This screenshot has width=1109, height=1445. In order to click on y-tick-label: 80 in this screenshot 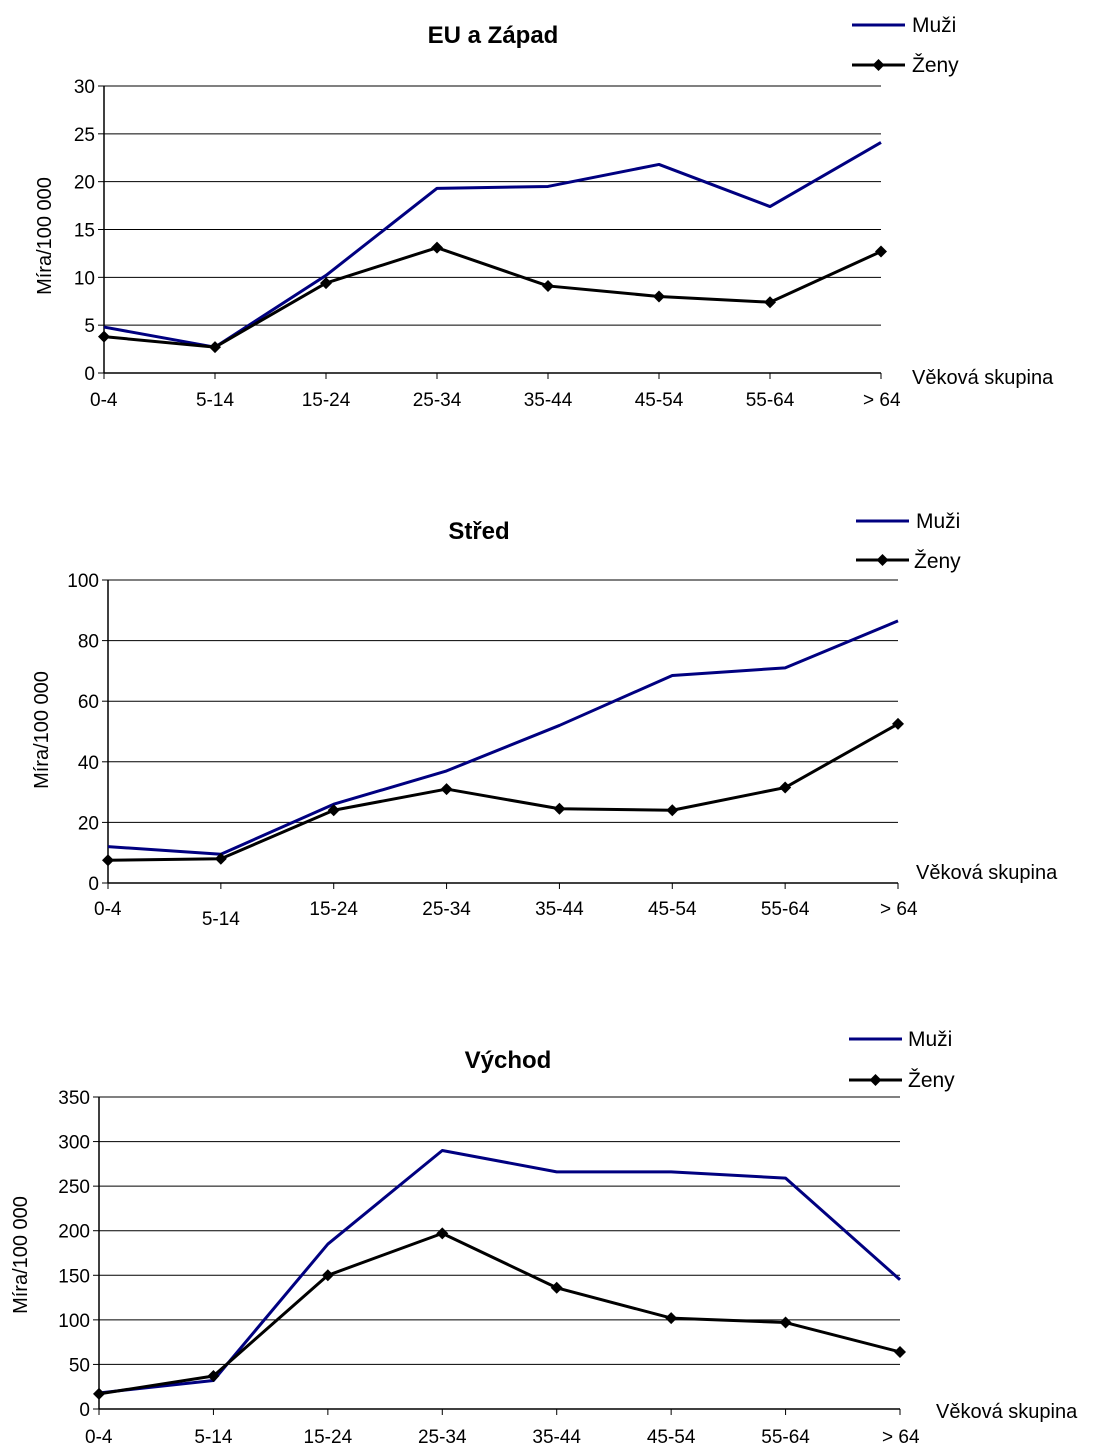, I will do `click(88, 642)`.